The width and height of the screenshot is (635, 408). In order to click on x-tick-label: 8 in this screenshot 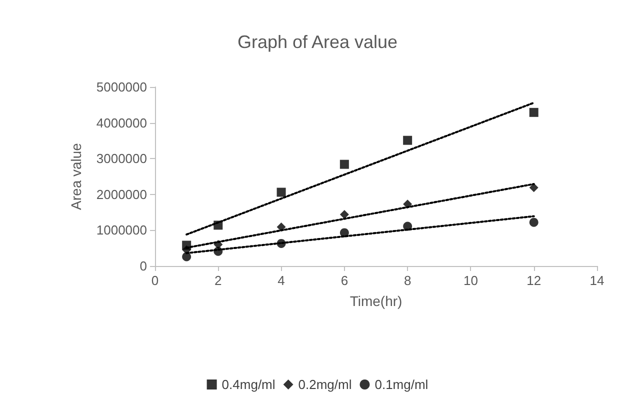, I will do `click(408, 280)`.